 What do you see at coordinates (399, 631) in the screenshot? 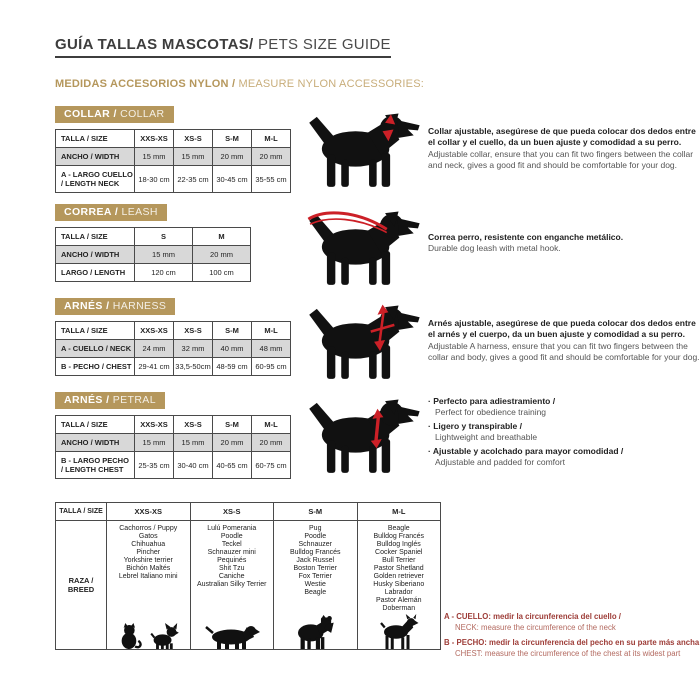
I see `doberman-silhouette` at bounding box center [399, 631].